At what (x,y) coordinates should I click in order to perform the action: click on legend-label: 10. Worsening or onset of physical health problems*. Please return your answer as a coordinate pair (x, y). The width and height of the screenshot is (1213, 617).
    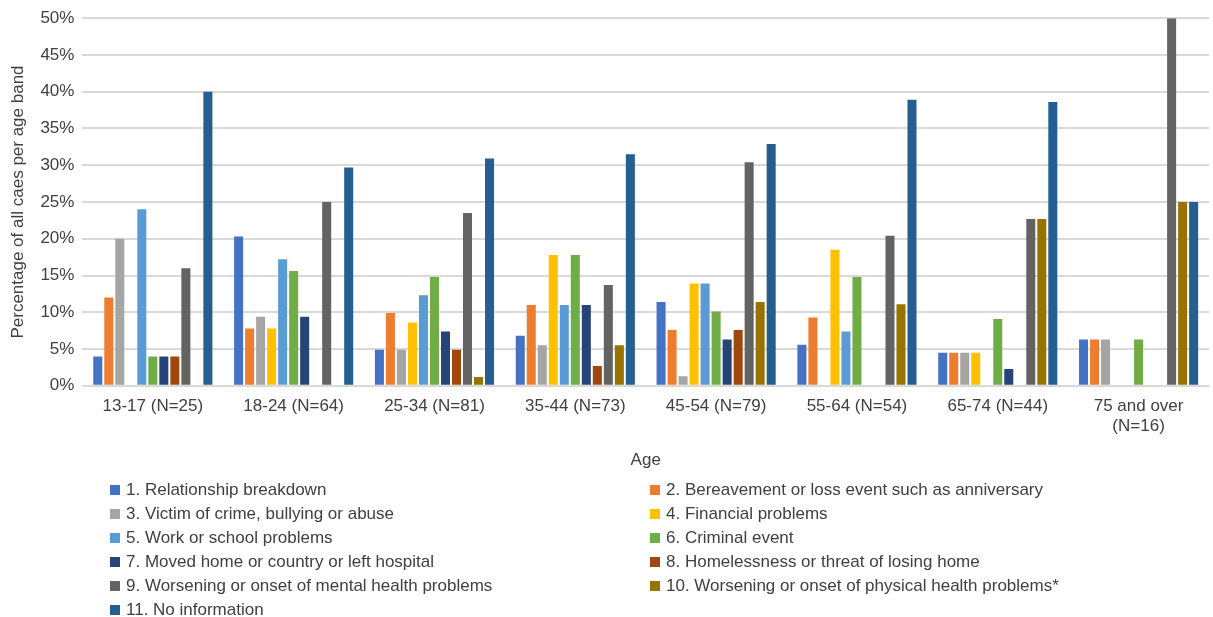
    Looking at the image, I should click on (862, 586).